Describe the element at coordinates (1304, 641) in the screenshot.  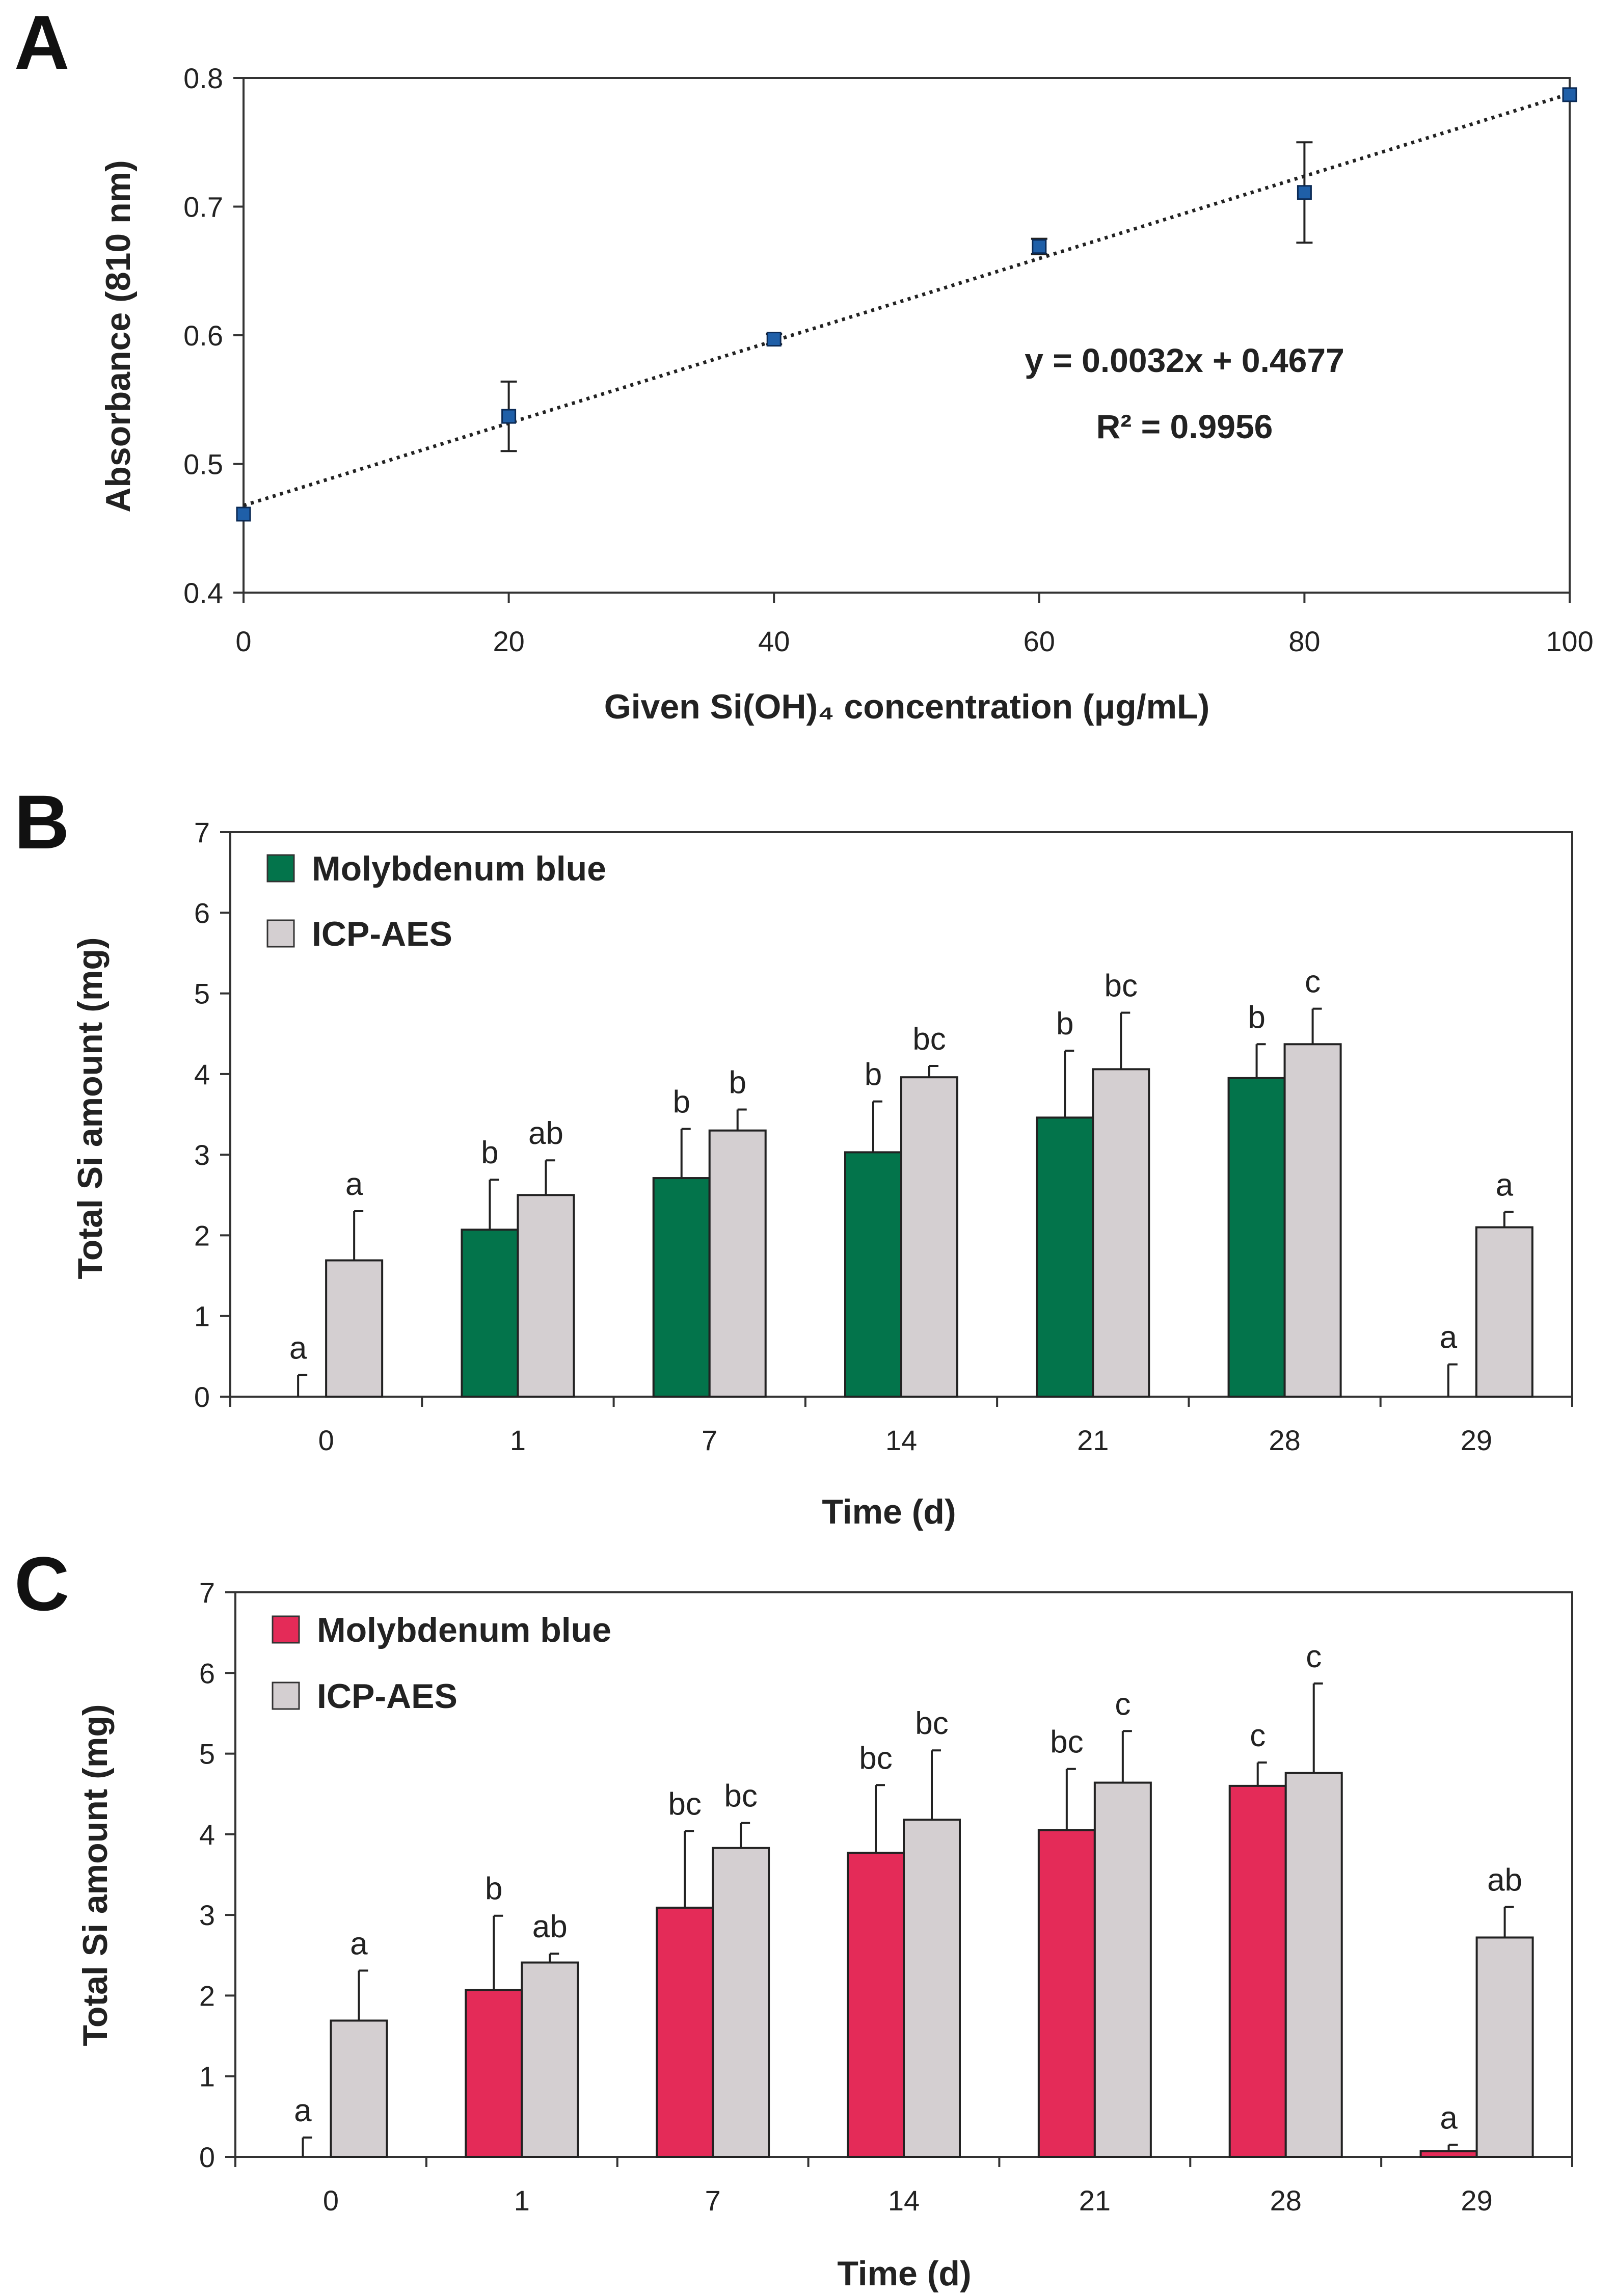
I see `x-tick-label: 80` at that location.